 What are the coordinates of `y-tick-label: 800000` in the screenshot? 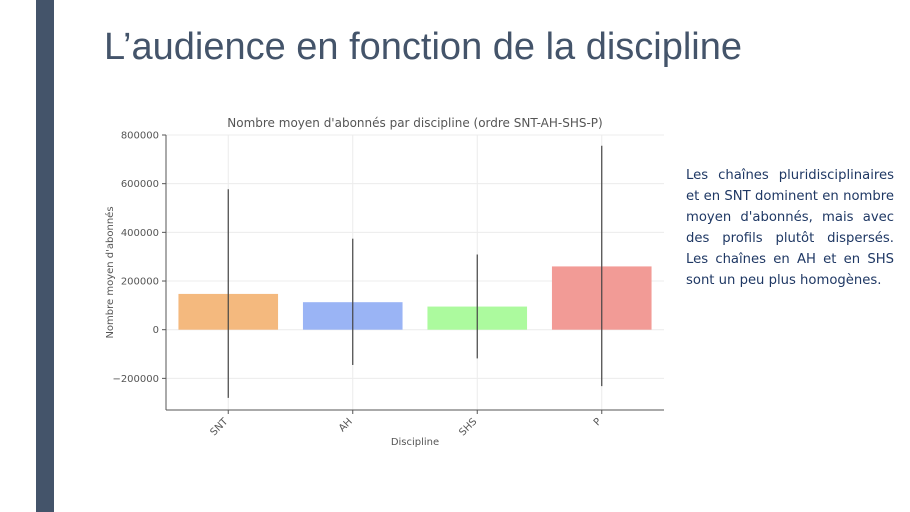 It's located at (140, 136).